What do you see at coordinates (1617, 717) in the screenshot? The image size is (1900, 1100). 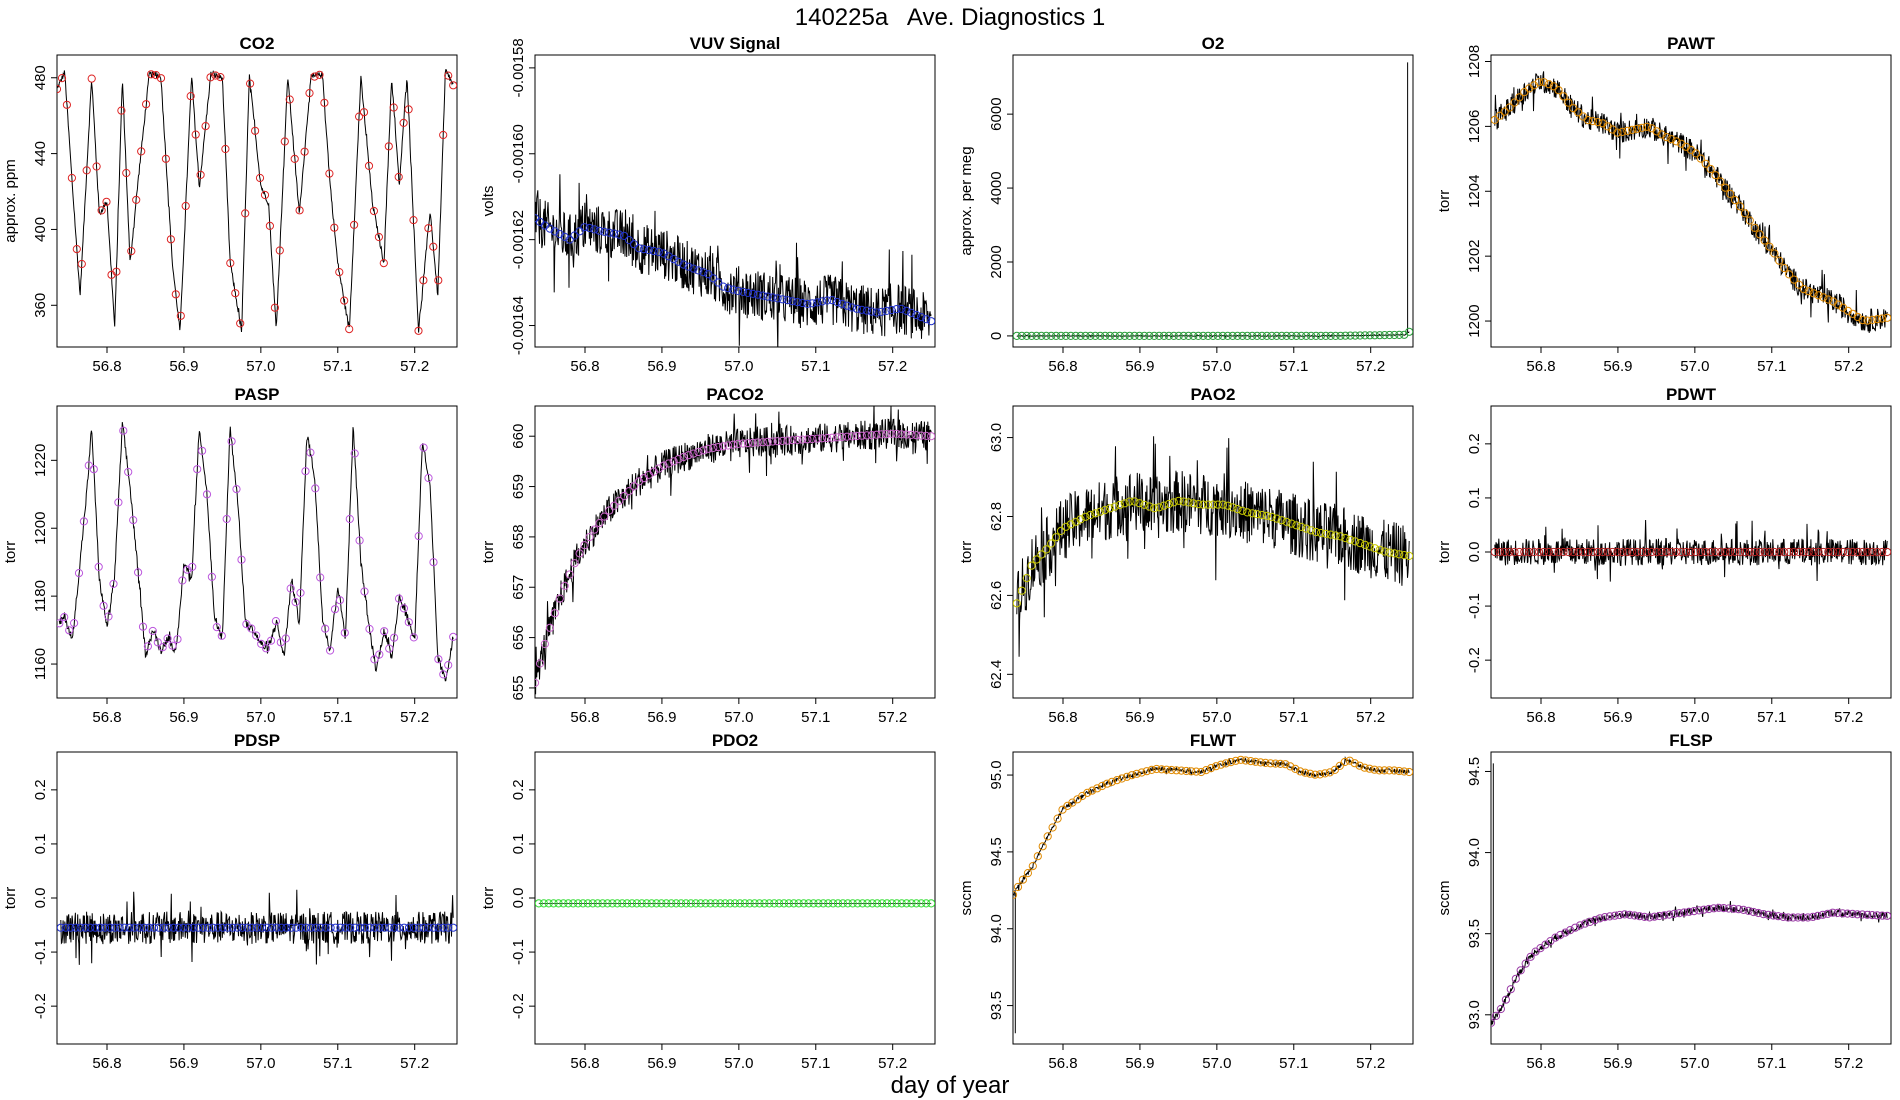 I see `x-tick-label: 56.9` at bounding box center [1617, 717].